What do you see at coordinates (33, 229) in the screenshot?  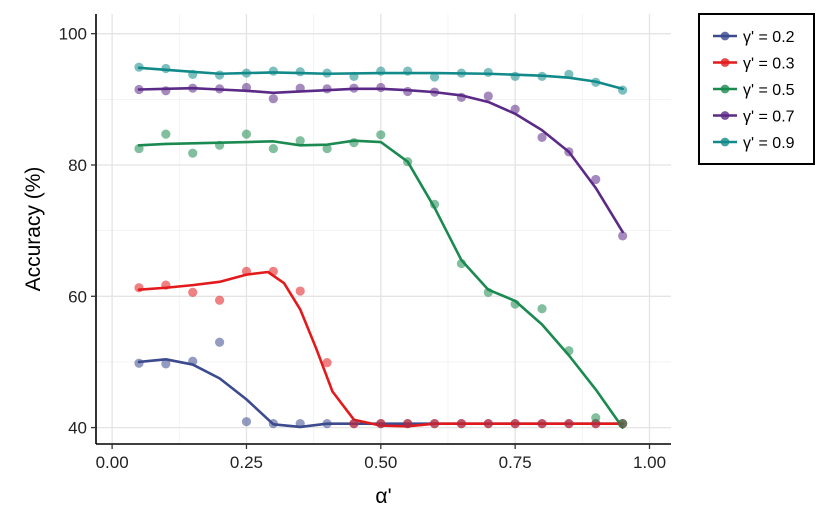 I see `y-axis-title: Accuracy (%)` at bounding box center [33, 229].